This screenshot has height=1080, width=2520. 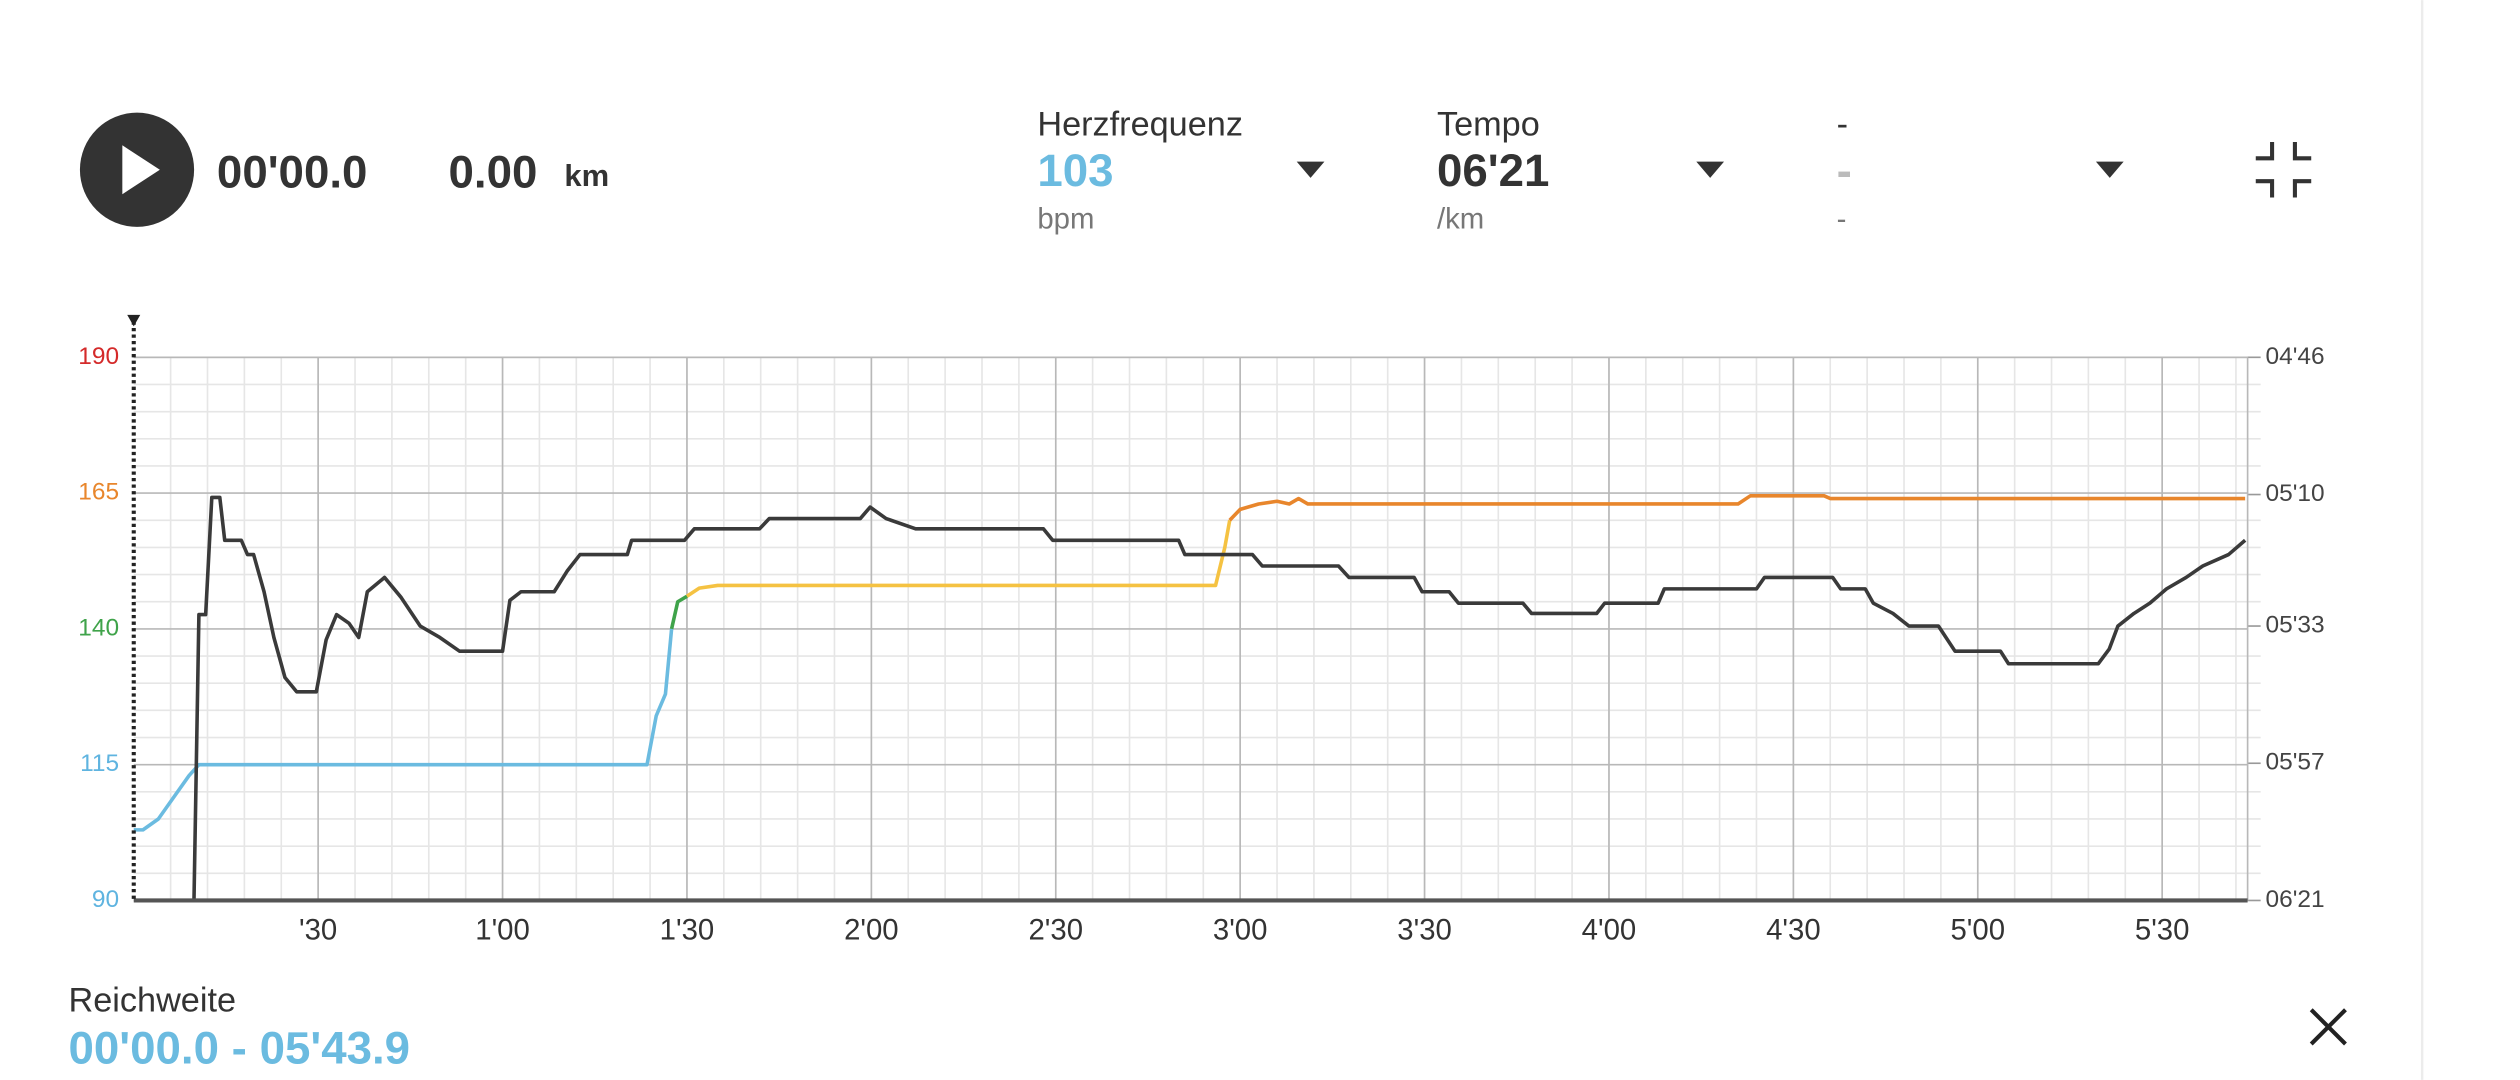 I want to click on y-tick-label: 90, so click(x=105, y=899).